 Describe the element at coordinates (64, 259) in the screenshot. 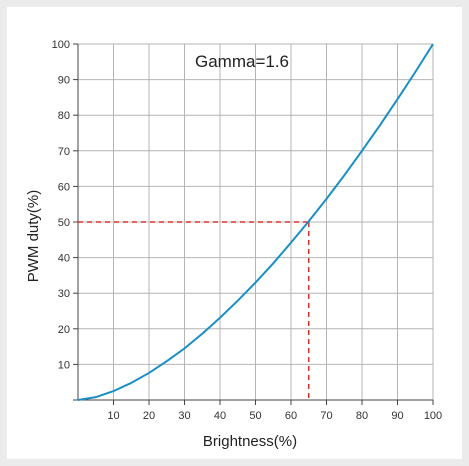

I see `y-tick-label: 40` at that location.